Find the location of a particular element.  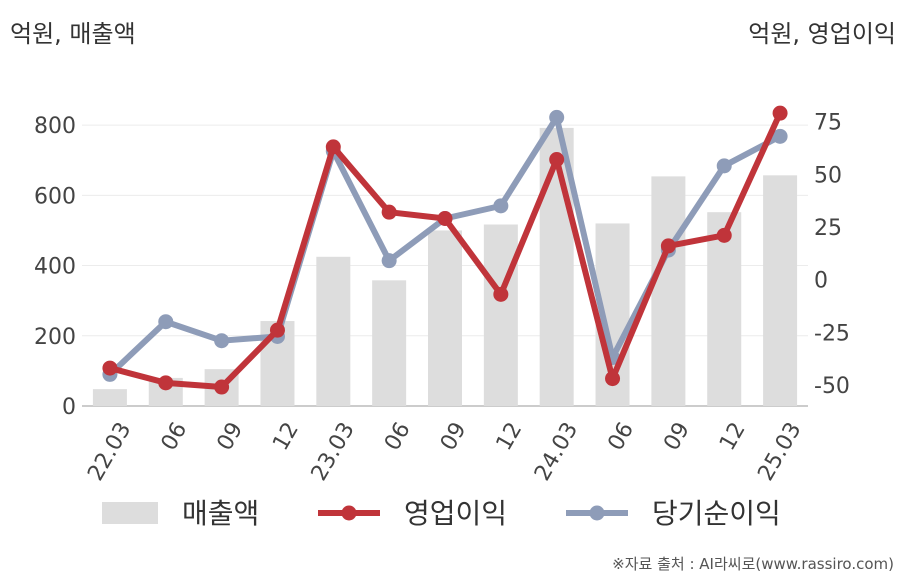

left-tick-label: 400 is located at coordinates (55, 267).